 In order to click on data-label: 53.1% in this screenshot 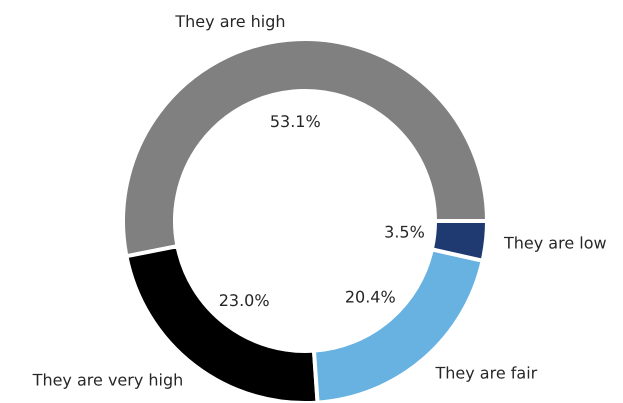, I will do `click(295, 121)`.